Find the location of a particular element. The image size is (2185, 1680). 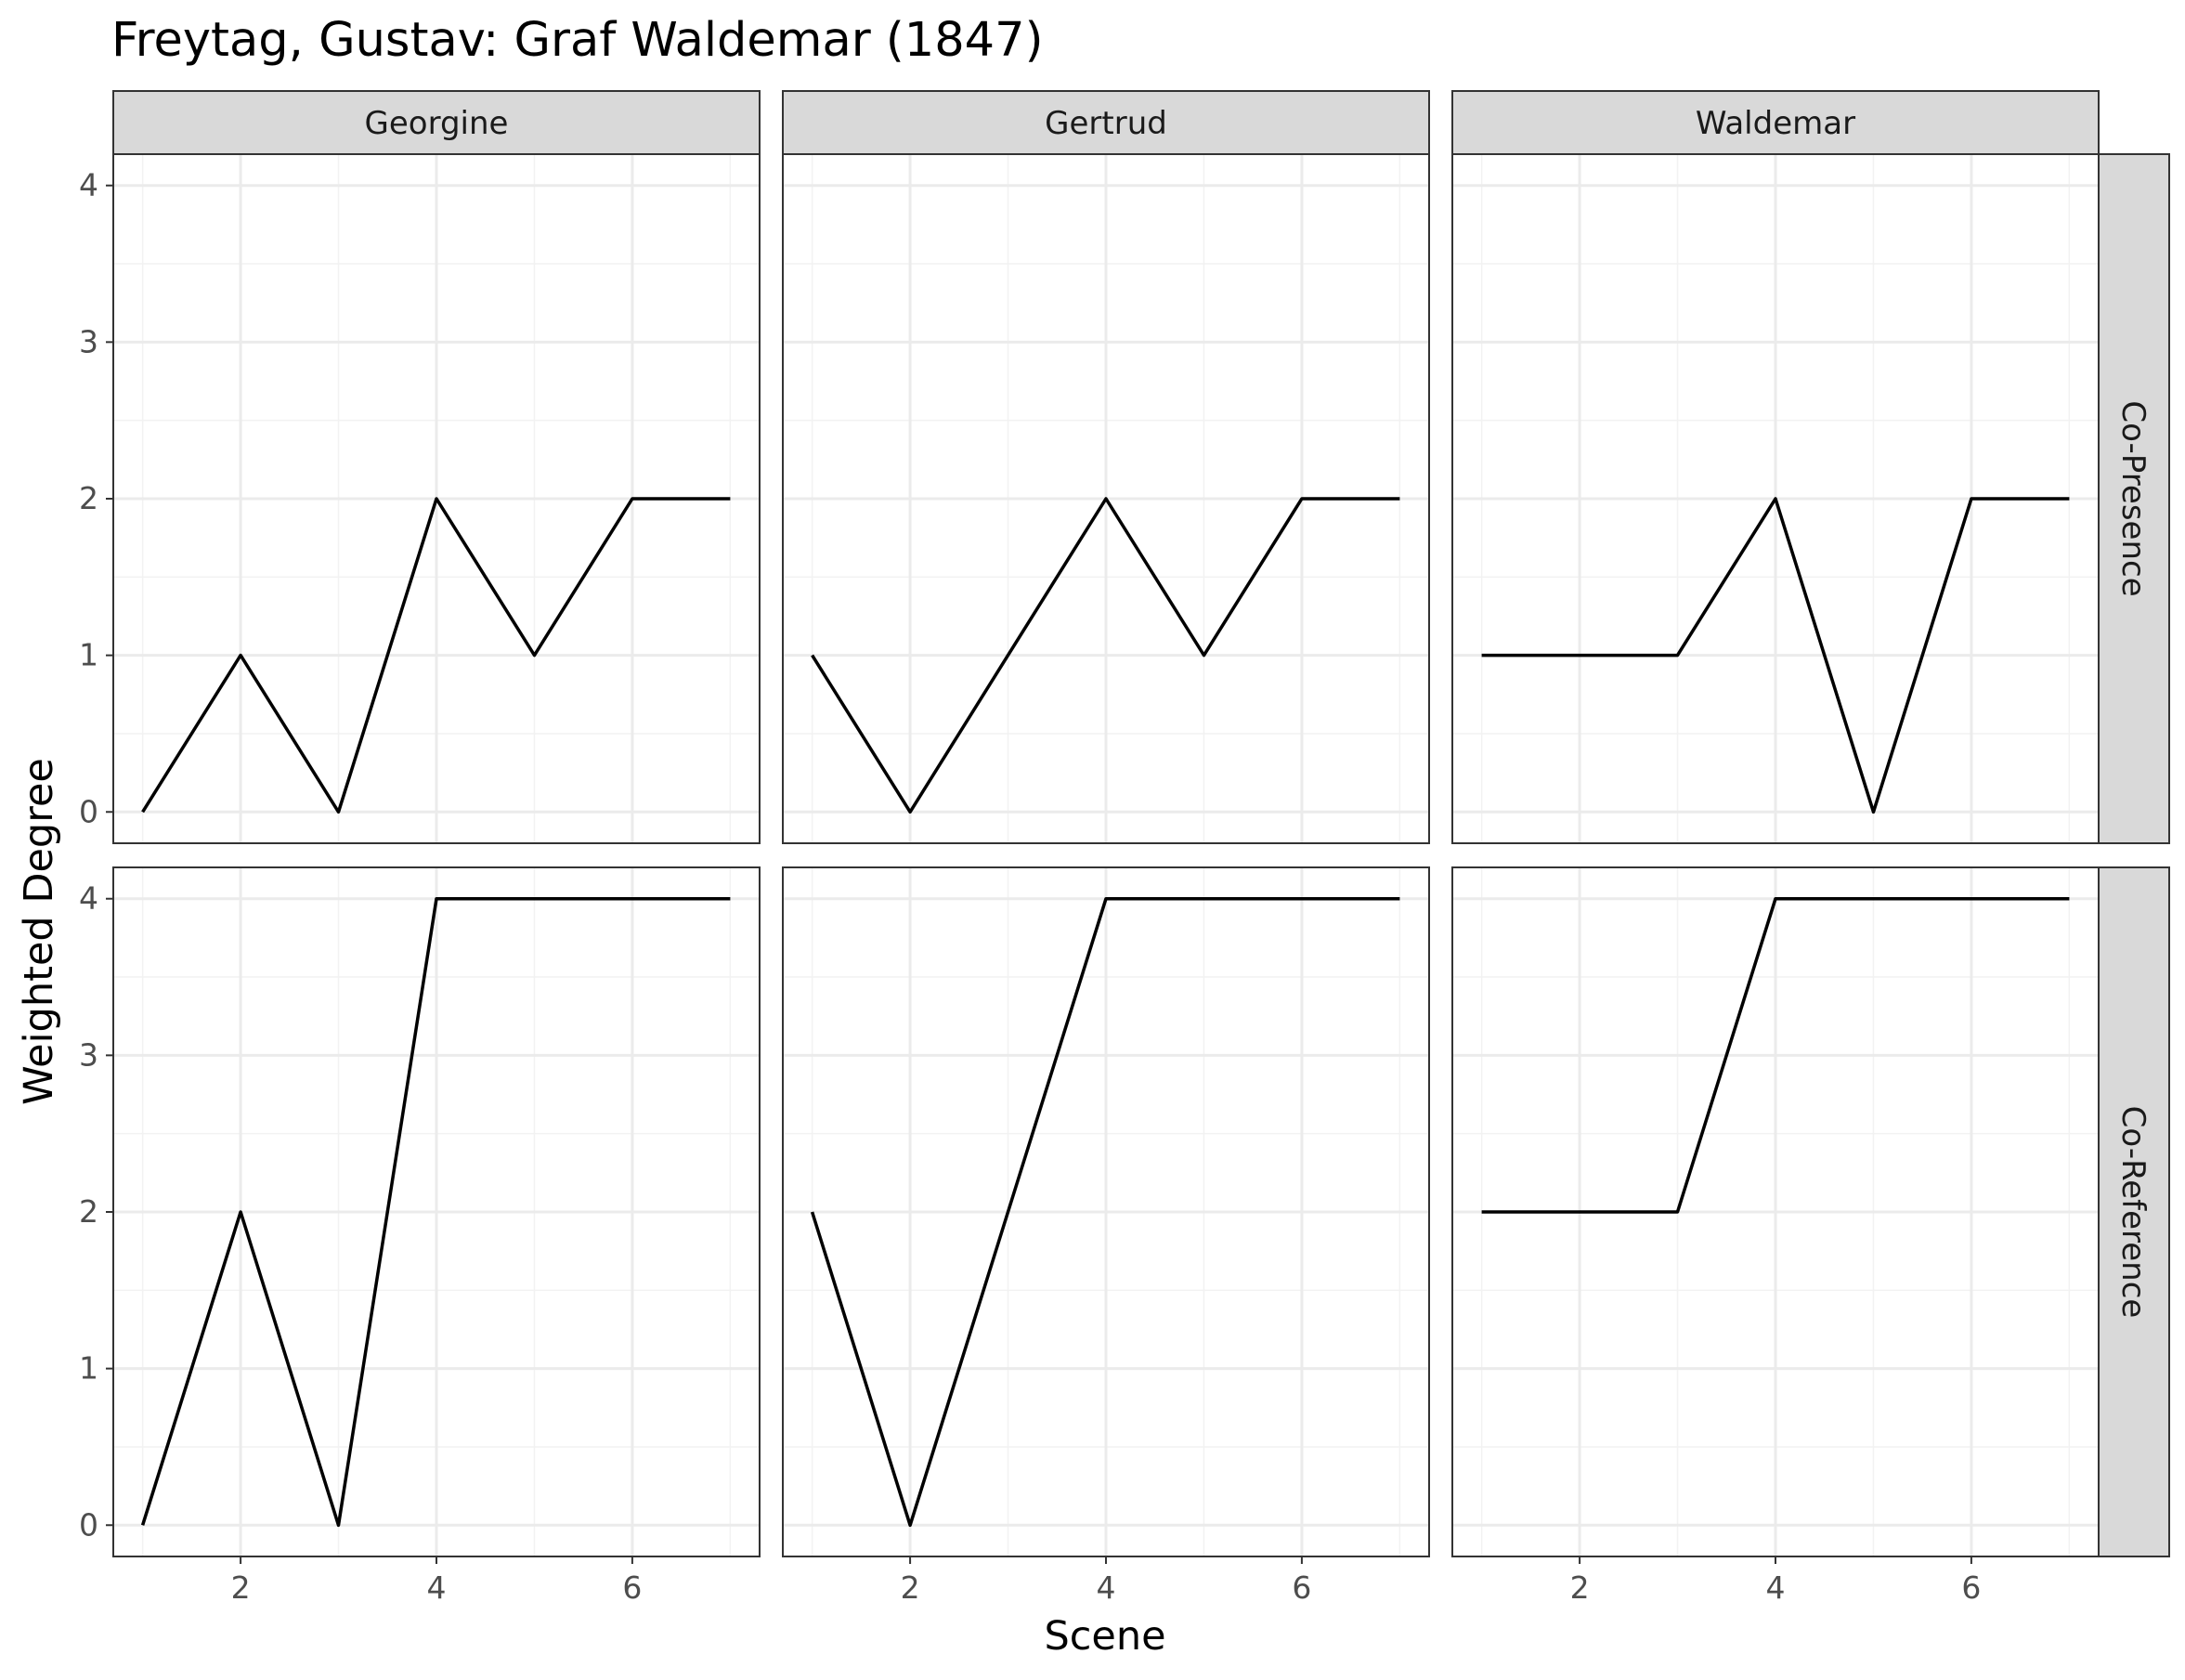

panel-co-reference-gertrud: 2 4 6 is located at coordinates (1106, 1236).